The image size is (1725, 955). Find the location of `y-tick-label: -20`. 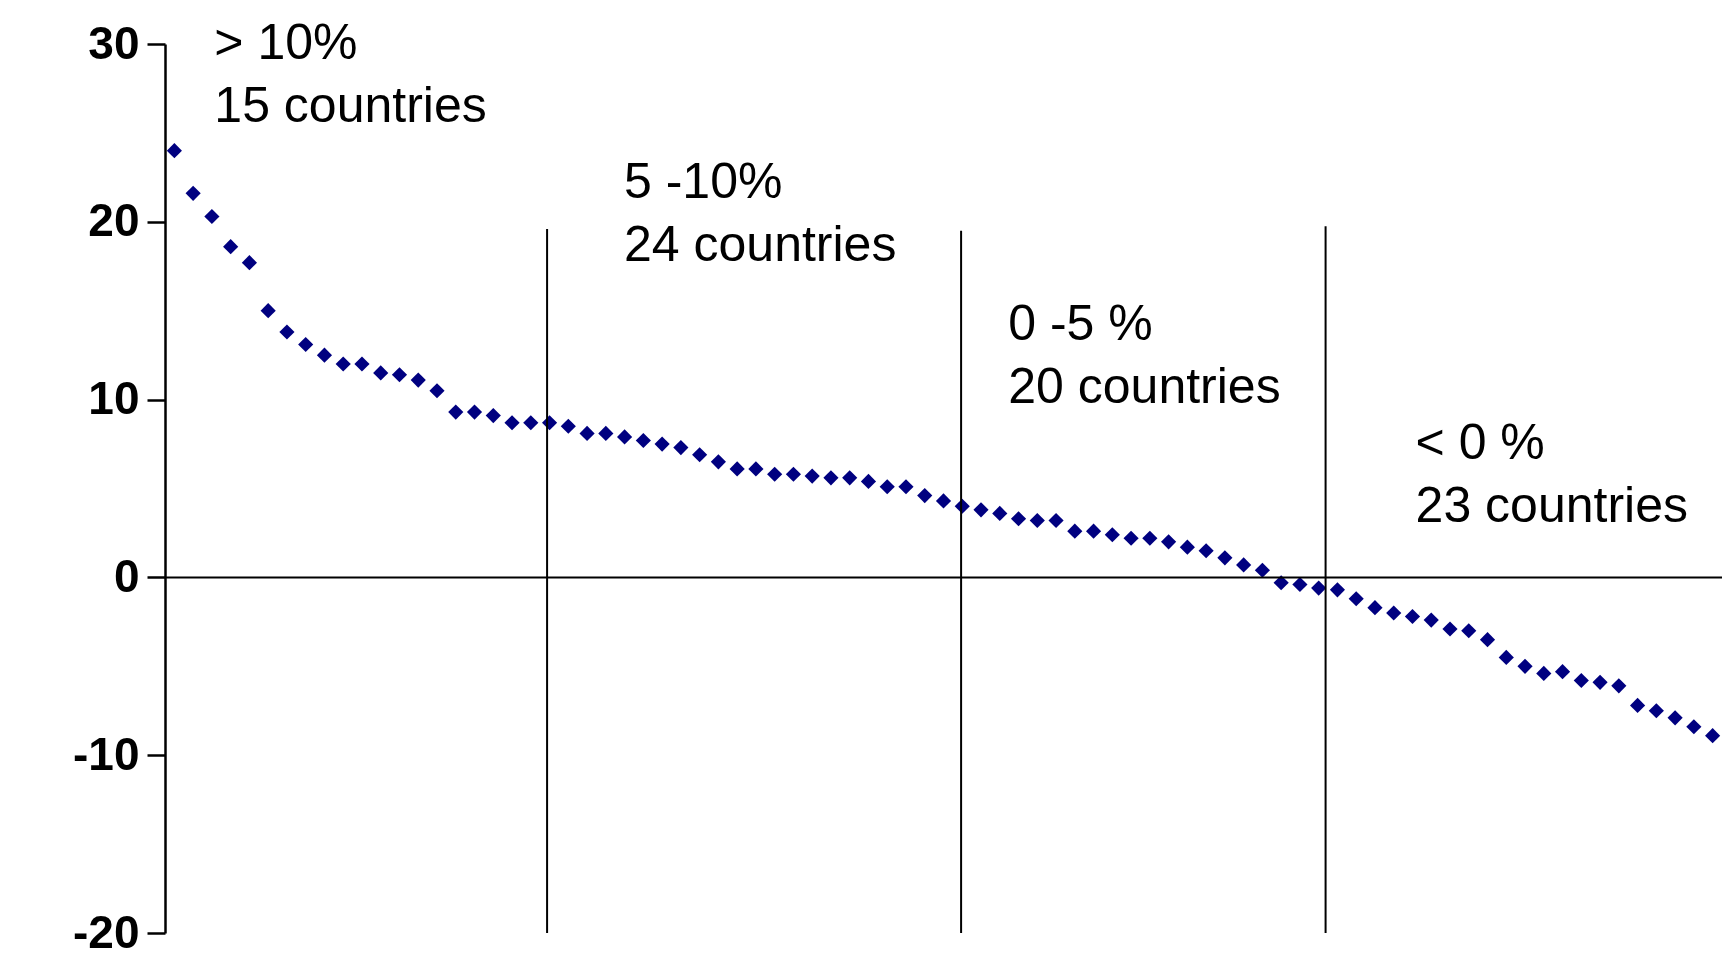

y-tick-label: -20 is located at coordinates (106, 930).